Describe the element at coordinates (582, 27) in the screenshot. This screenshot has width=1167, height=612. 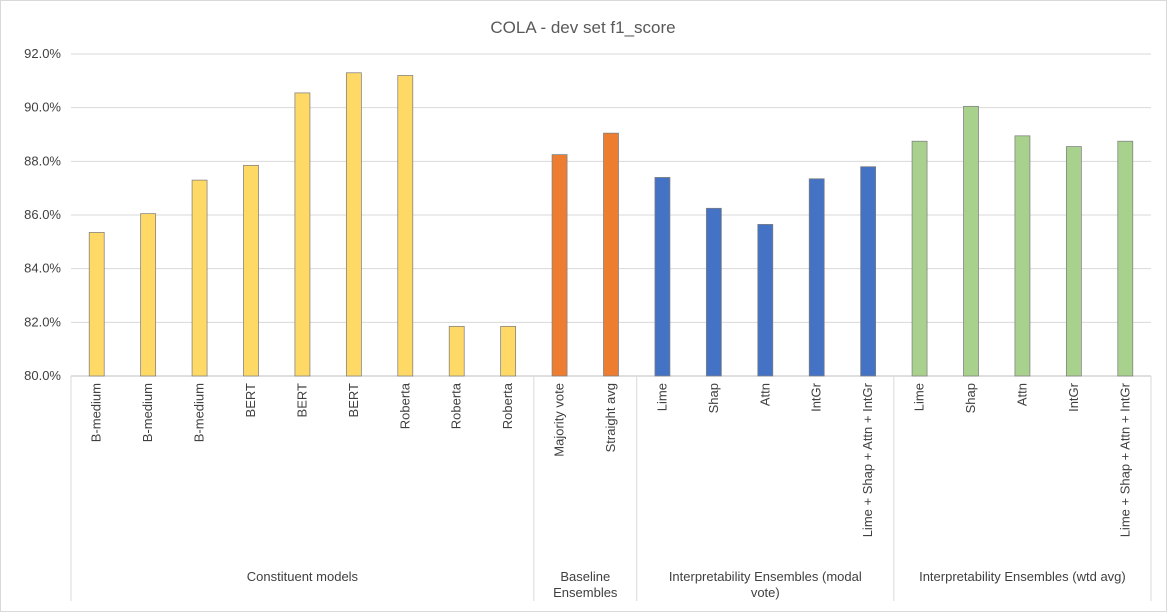
I see `chart-title: COLA - dev set f1_score` at that location.